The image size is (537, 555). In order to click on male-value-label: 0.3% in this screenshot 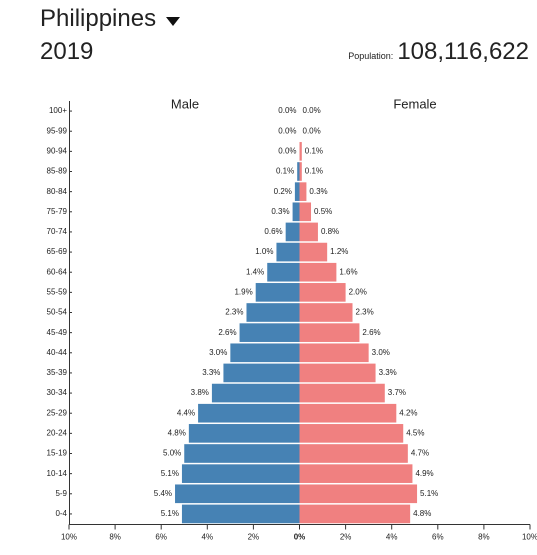, I will do `click(280, 211)`.